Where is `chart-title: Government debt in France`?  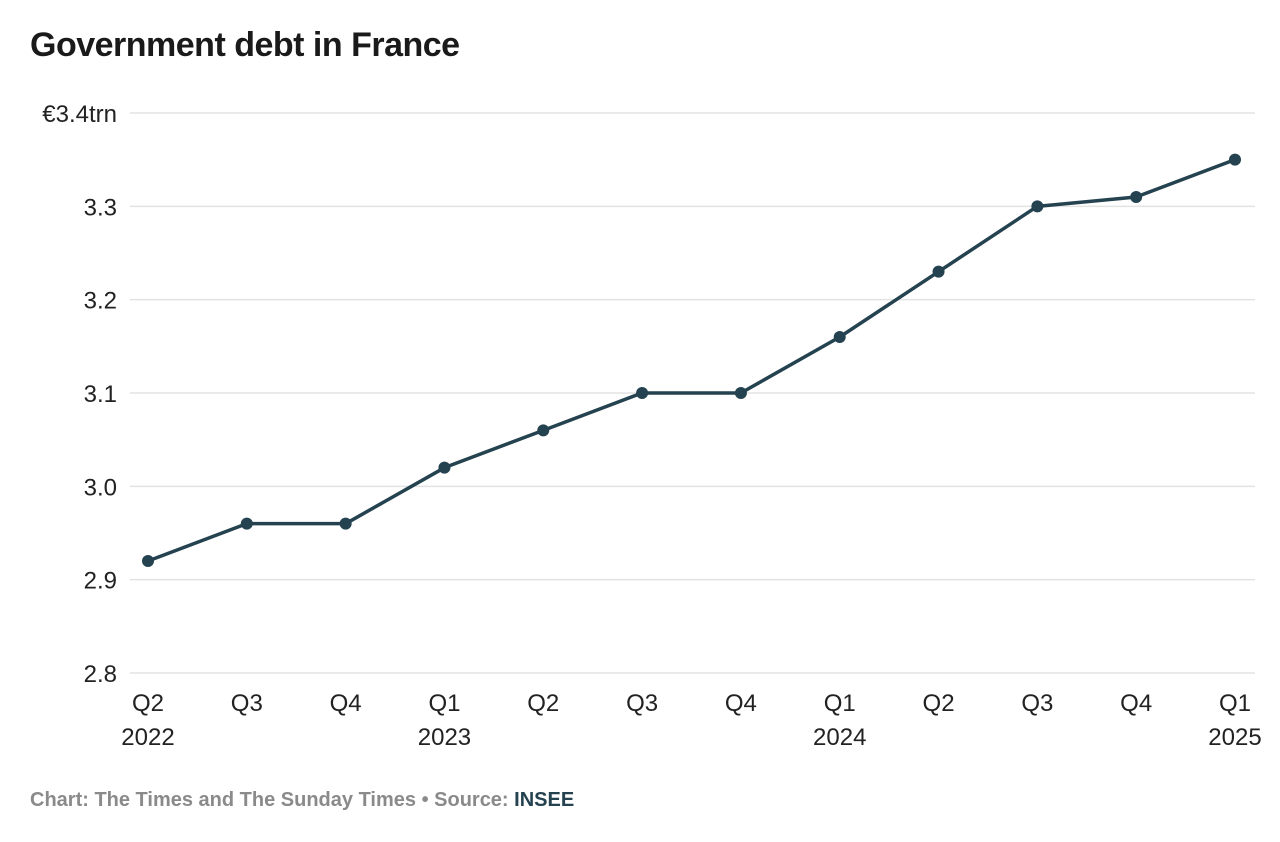 chart-title: Government debt in France is located at coordinates (245, 45).